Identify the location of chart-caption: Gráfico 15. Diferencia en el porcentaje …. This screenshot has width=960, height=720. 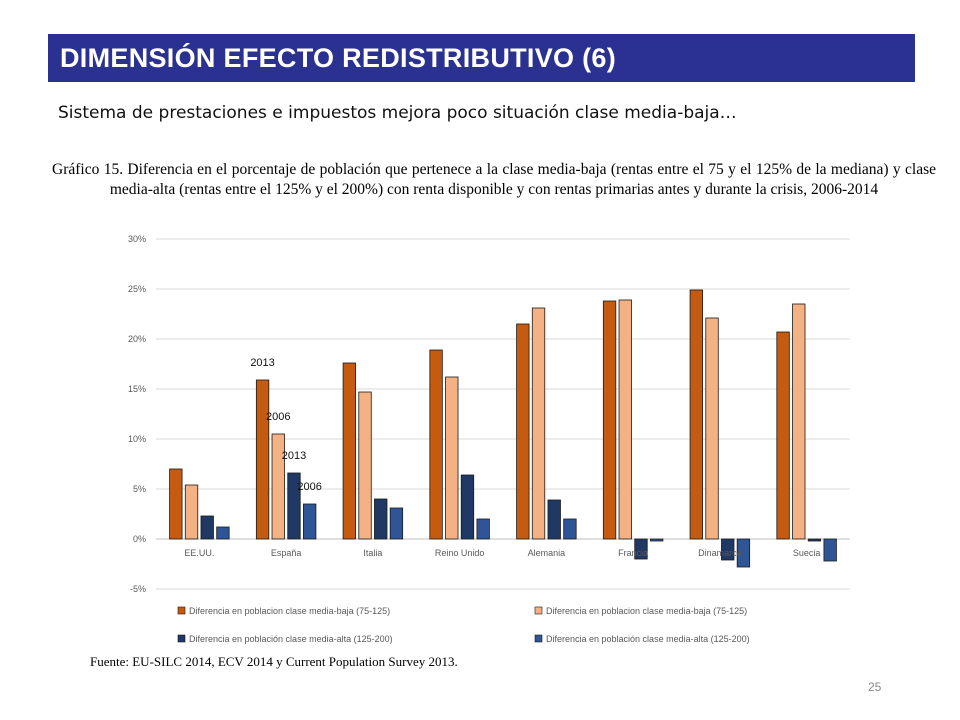
(494, 179).